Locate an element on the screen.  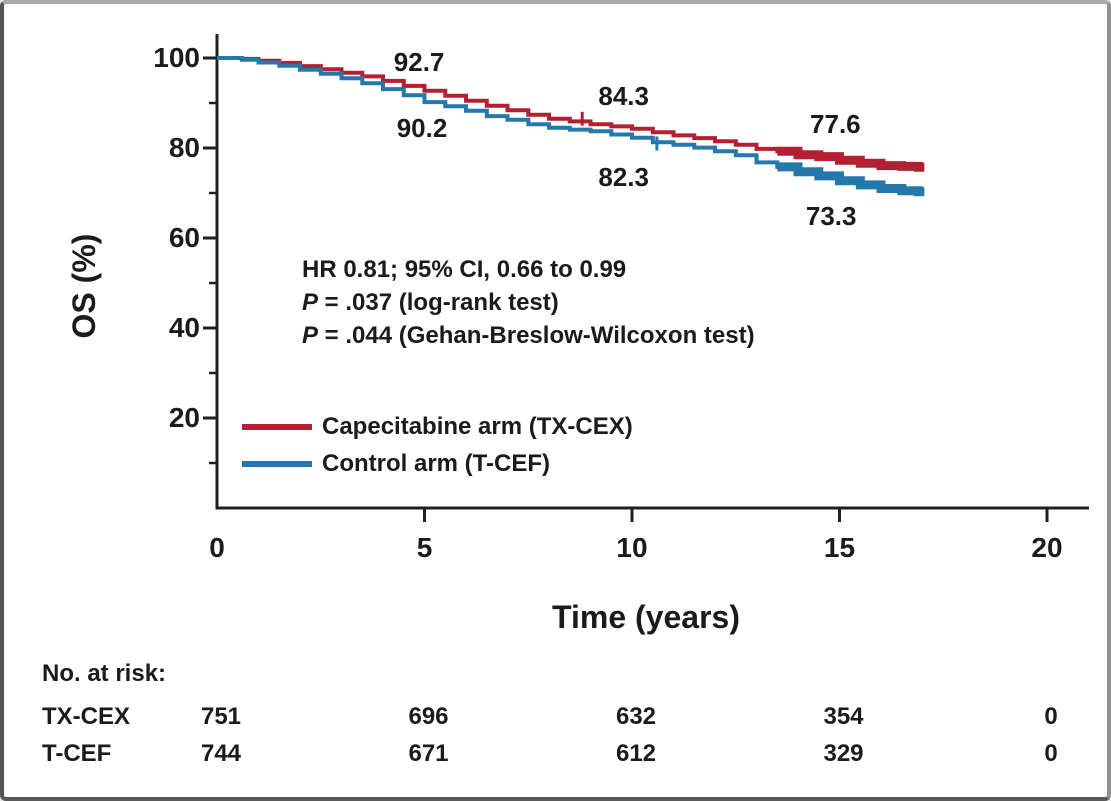
stats-wilcoxon-line: P = .044 (Gehan-Breslow-Wilcoxon test) is located at coordinates (528, 335).